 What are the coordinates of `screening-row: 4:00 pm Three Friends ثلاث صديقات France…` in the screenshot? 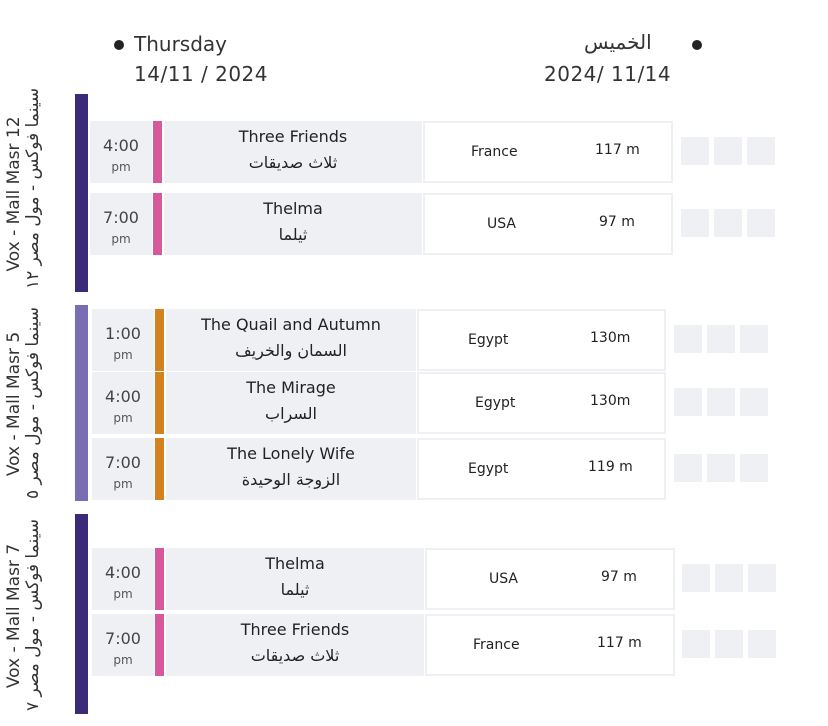 It's located at (435, 152).